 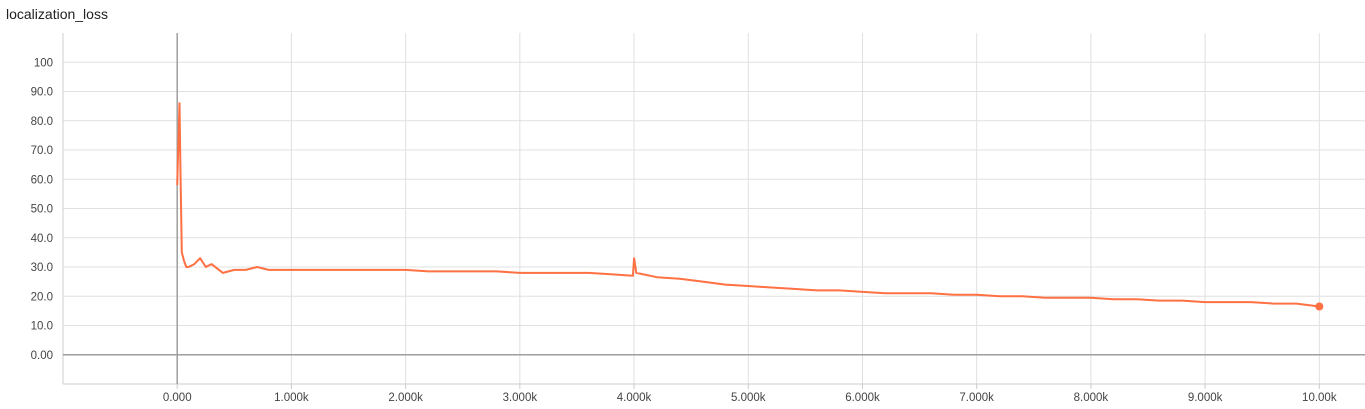 I want to click on x-tick-label: 6.000k, so click(x=862, y=398).